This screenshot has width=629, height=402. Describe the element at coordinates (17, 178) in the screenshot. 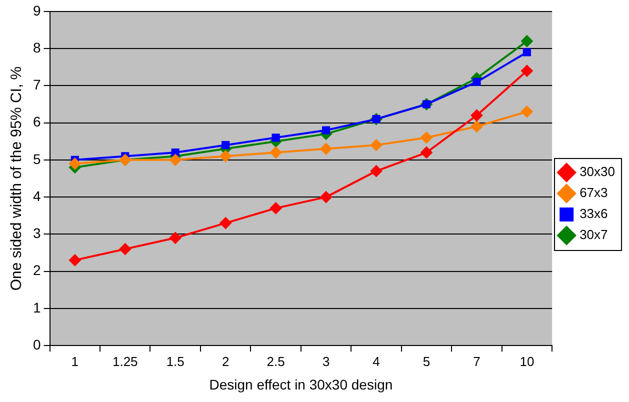

I see `y-axis-title: One sided width of the 95% CI, %` at that location.